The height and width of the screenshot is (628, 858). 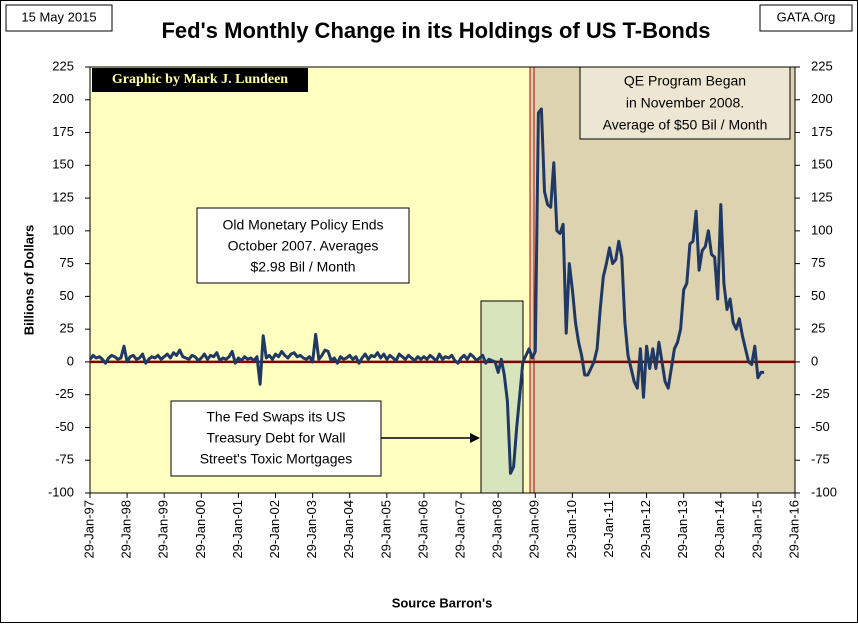 I want to click on date-box, so click(x=59, y=18).